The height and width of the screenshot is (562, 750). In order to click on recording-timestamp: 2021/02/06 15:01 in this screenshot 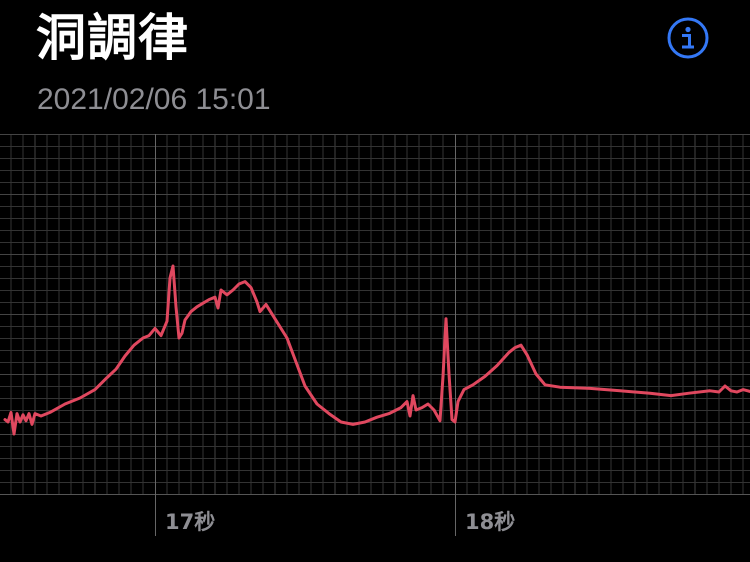, I will do `click(154, 99)`.